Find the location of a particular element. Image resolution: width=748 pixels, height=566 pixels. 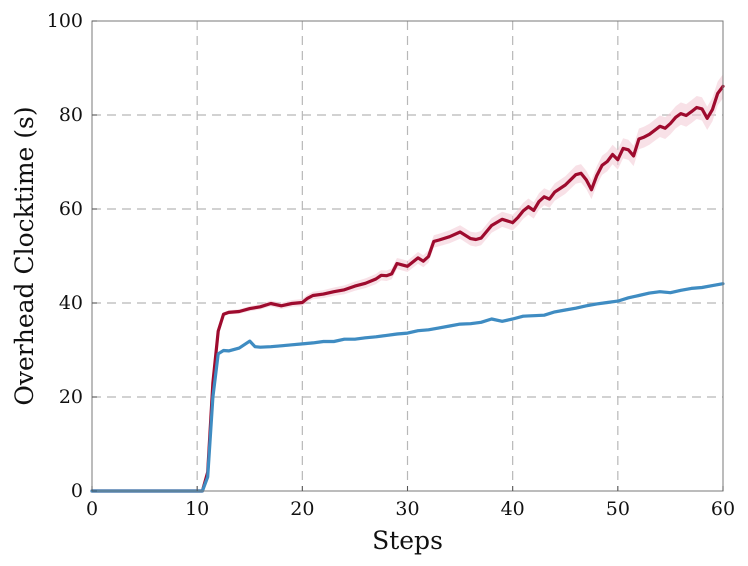

y-tick-label: 60 is located at coordinates (71, 209).